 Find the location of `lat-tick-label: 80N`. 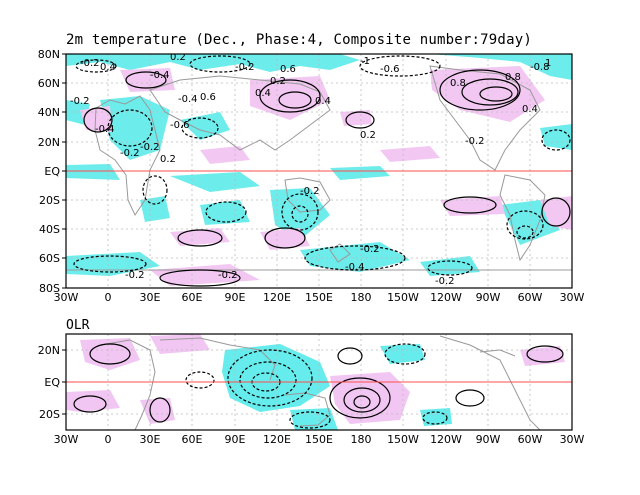

lat-tick-label: 80N is located at coordinates (49, 54).